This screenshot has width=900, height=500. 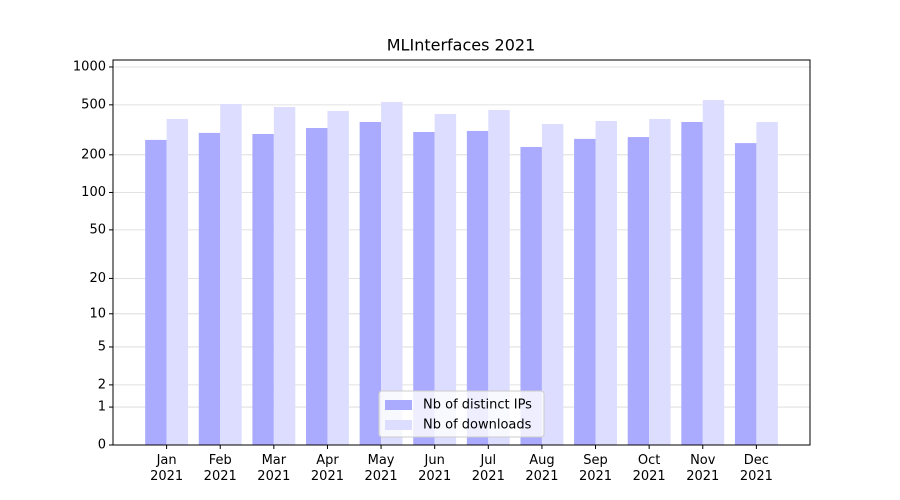 What do you see at coordinates (435, 468) in the screenshot?
I see `x-tick-label: Jun 2021` at bounding box center [435, 468].